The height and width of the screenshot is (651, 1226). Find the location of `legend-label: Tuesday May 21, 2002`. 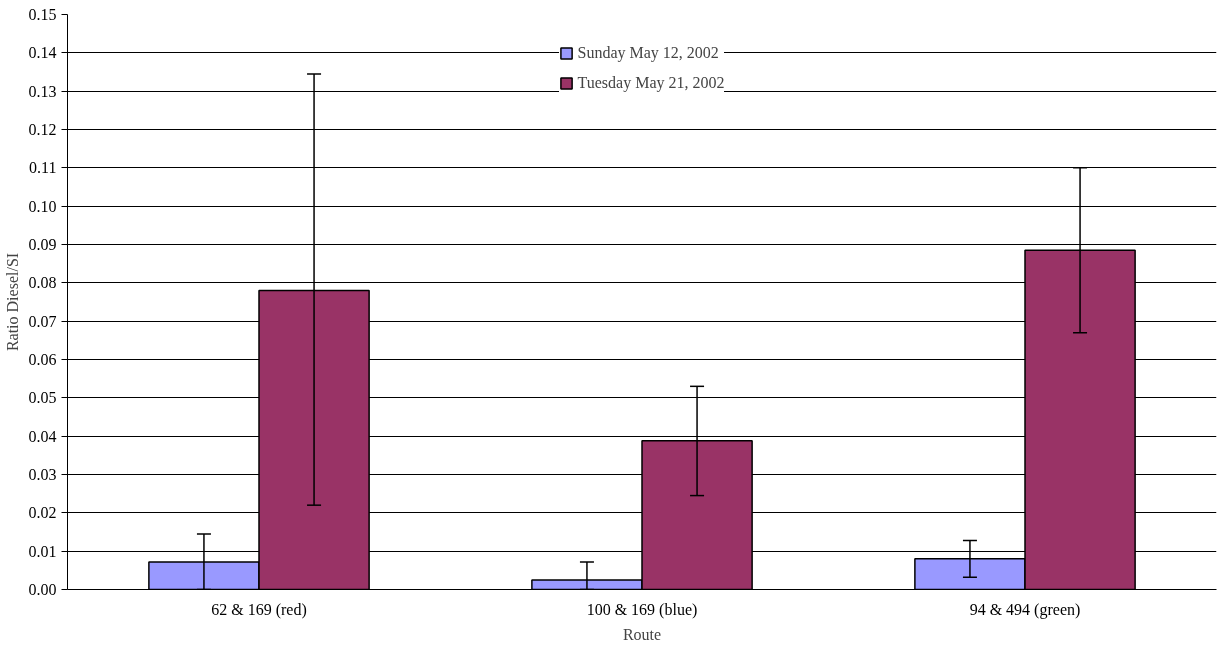

legend-label: Tuesday May 21, 2002 is located at coordinates (651, 83).